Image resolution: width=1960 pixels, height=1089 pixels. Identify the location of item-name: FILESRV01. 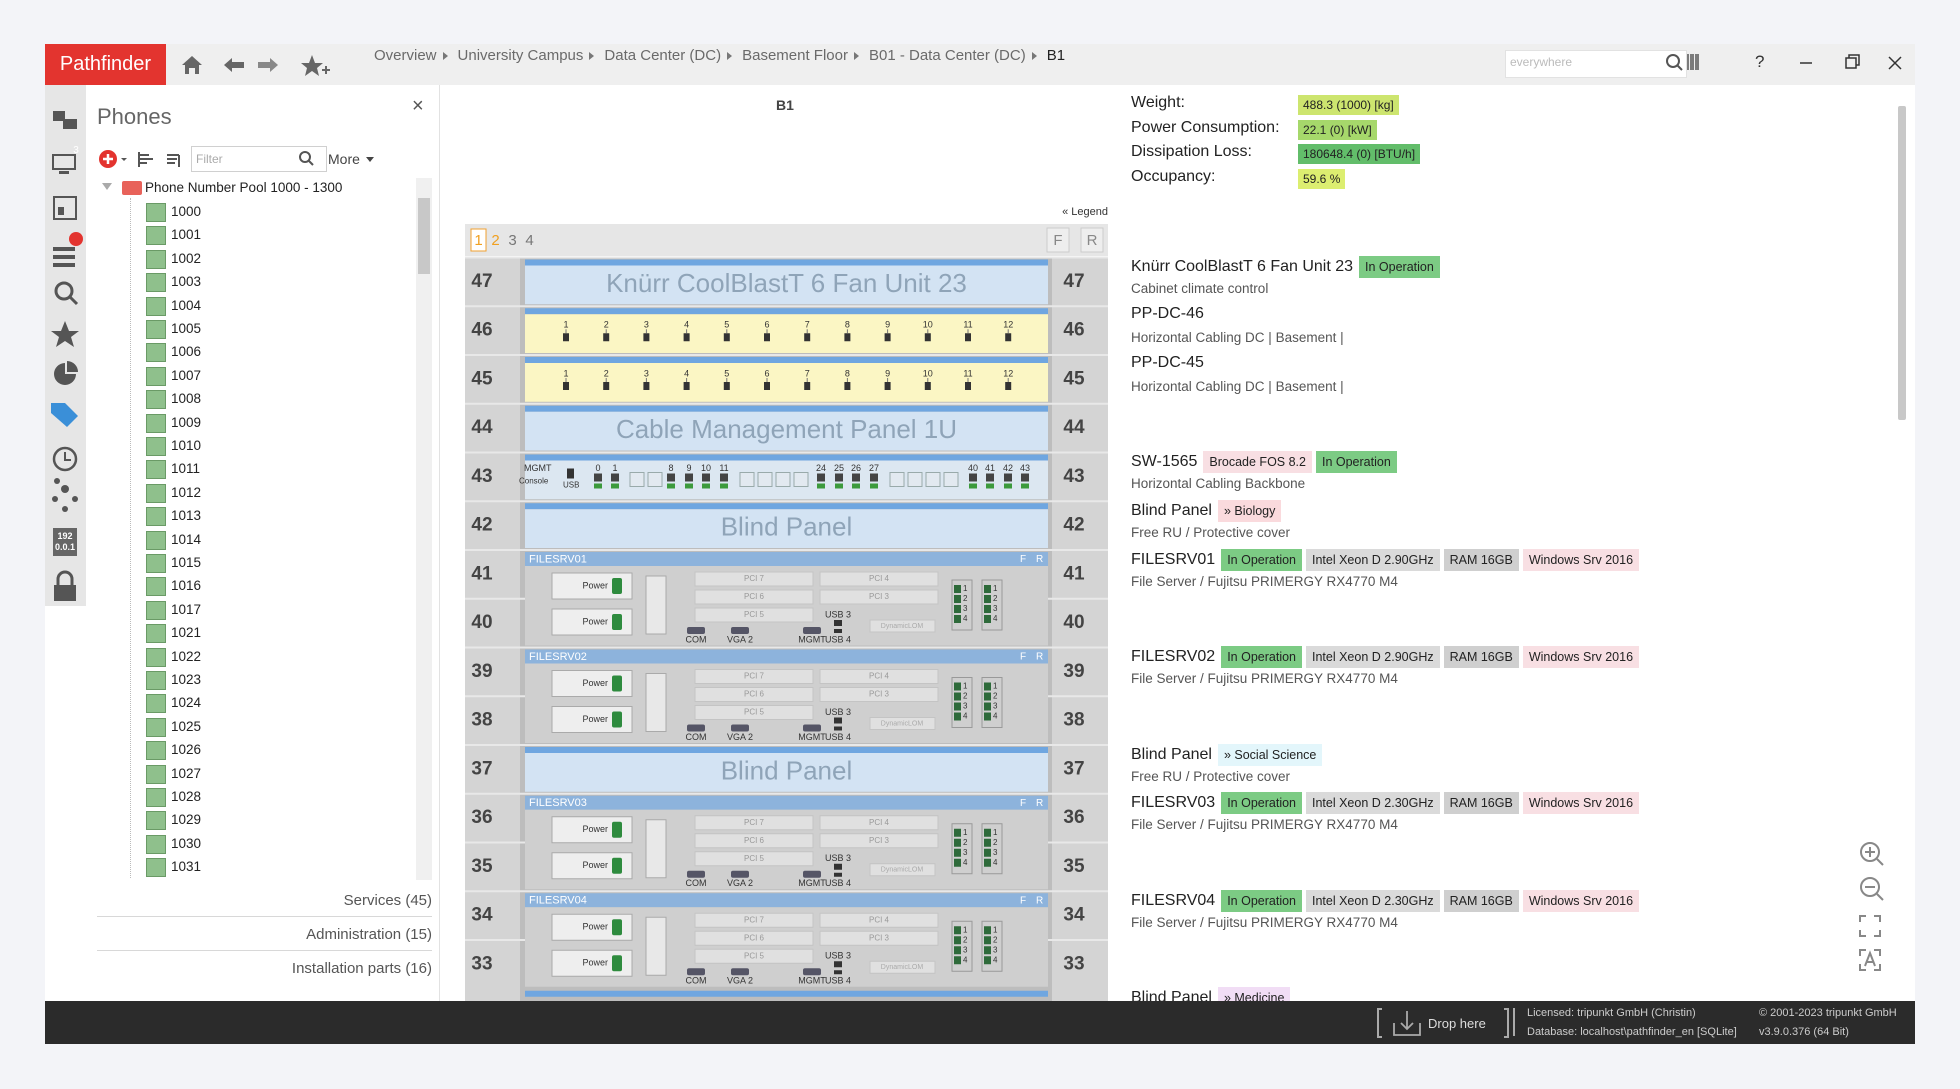
(1173, 559).